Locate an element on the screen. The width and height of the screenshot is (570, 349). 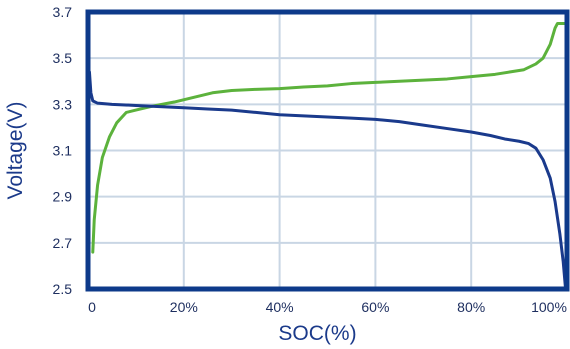
x-tick-label: 60% is located at coordinates (375, 307).